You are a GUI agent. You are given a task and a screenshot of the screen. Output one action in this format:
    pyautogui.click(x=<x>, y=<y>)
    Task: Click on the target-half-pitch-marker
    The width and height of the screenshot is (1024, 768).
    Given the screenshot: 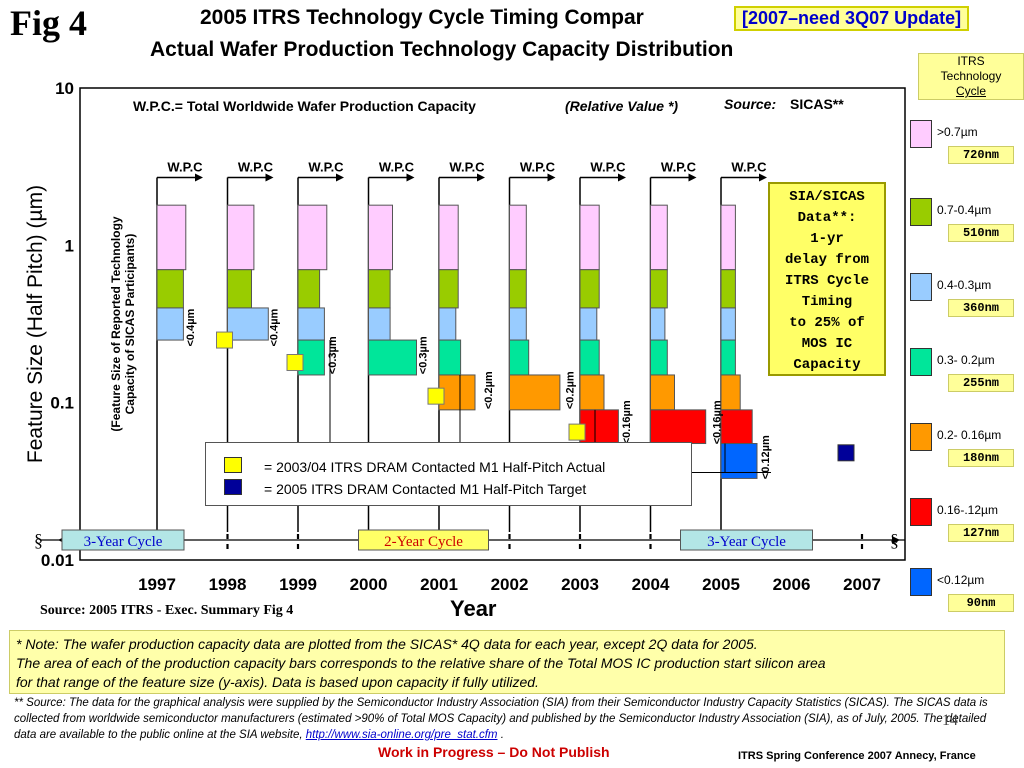 What is the action you would take?
    pyautogui.click(x=846, y=453)
    